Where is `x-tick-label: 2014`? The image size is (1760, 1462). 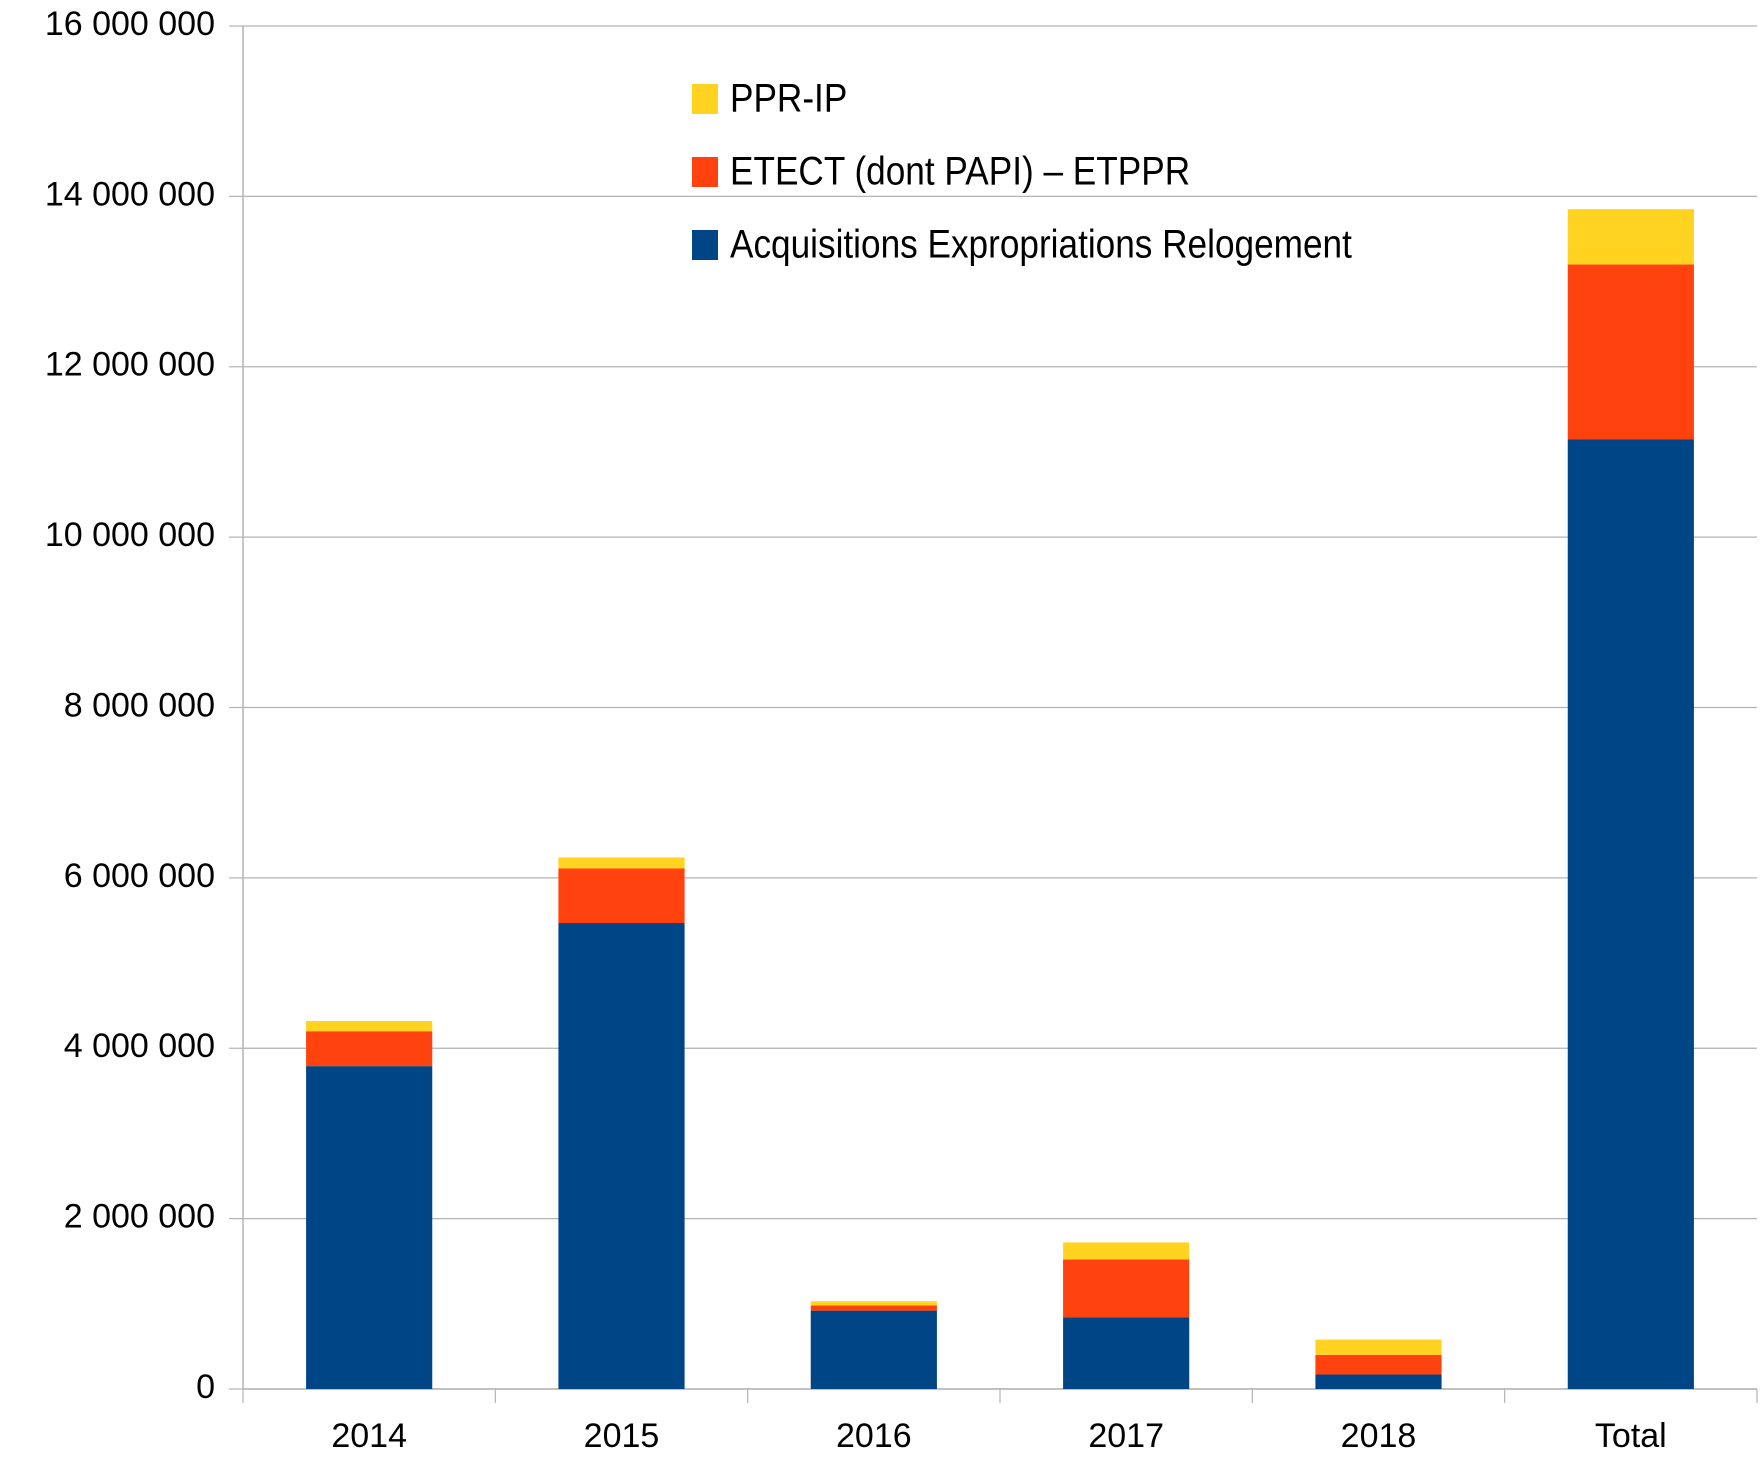
x-tick-label: 2014 is located at coordinates (369, 1436).